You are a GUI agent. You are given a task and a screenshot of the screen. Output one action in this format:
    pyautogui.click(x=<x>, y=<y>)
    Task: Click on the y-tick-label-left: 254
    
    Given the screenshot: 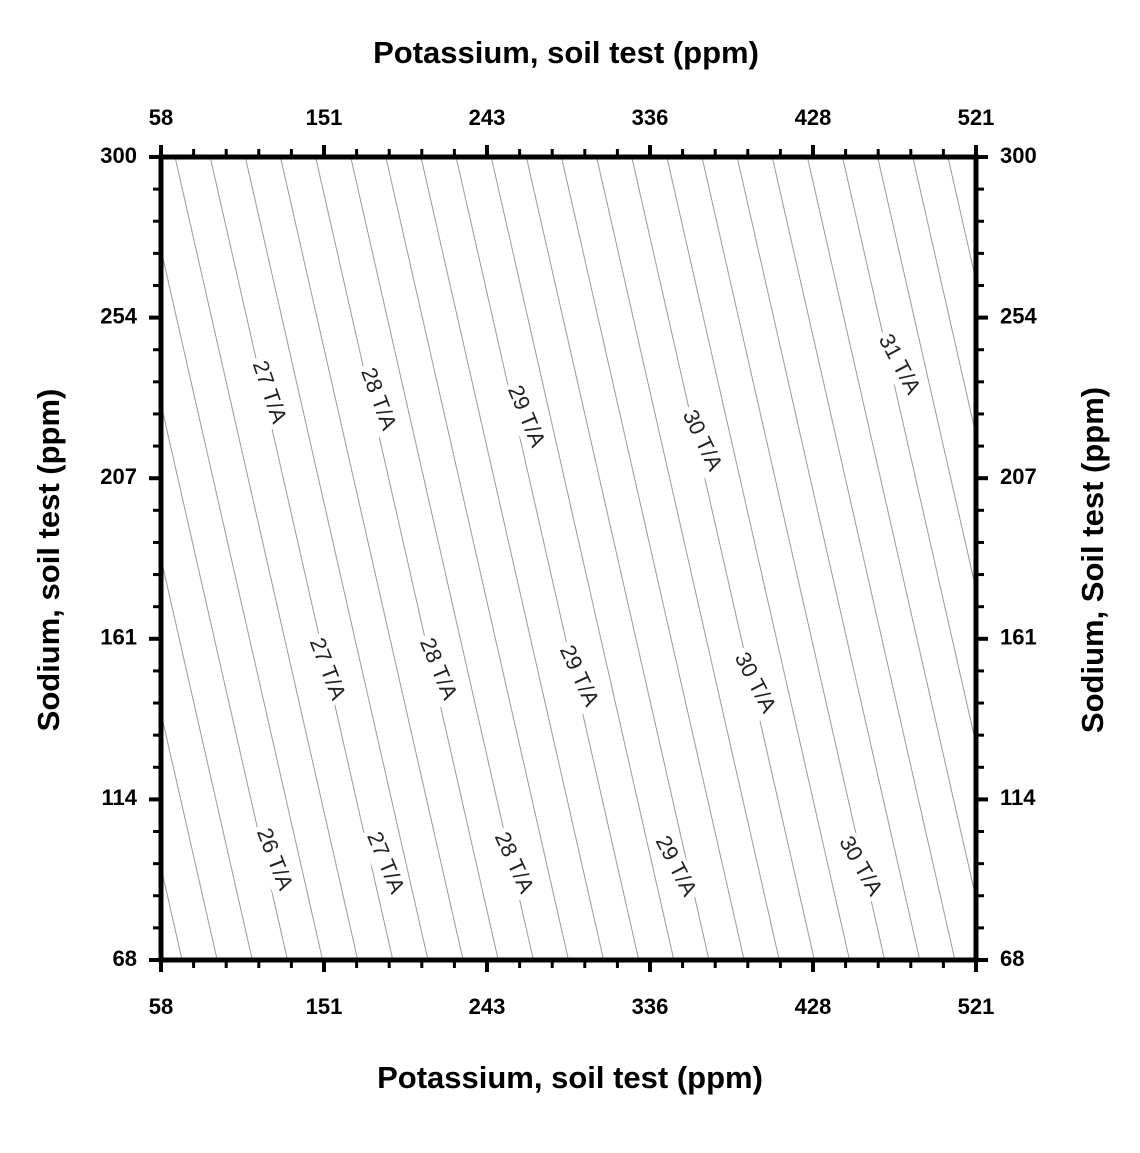 What is the action you would take?
    pyautogui.click(x=118, y=315)
    